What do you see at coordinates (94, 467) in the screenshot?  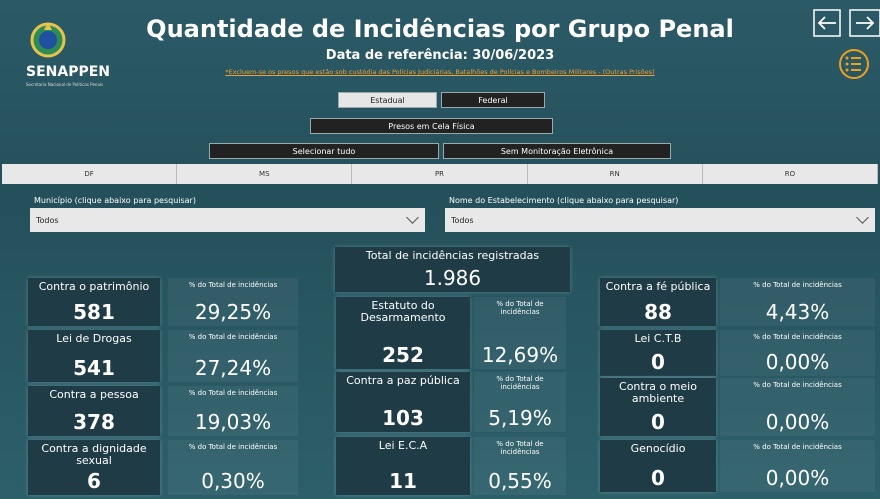 I see `category-card: Contra a dignidade sexual 6` at bounding box center [94, 467].